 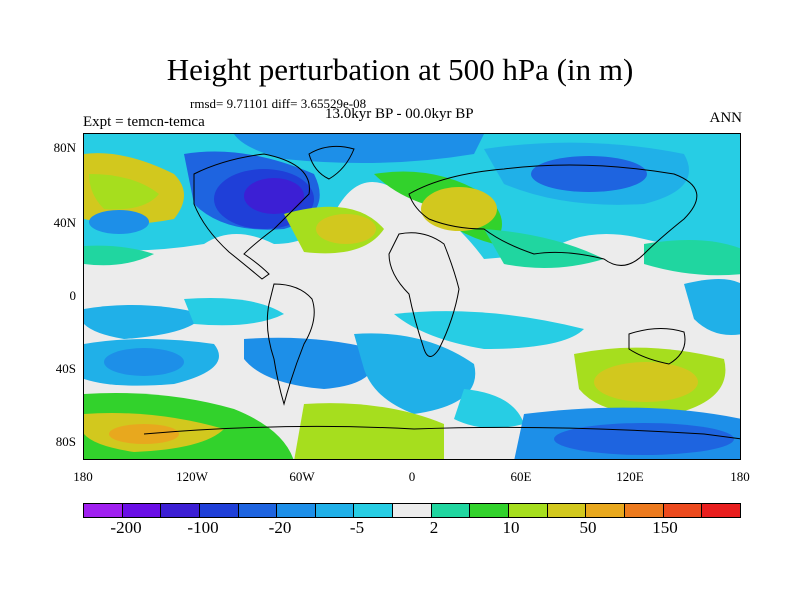 I want to click on colorbar-label: -100, so click(x=203, y=527).